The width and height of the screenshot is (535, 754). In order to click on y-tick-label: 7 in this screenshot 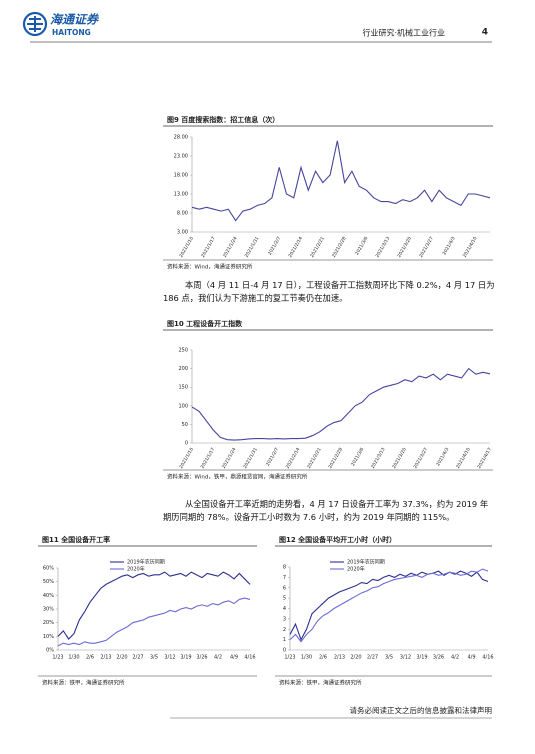, I will do `click(284, 578)`.